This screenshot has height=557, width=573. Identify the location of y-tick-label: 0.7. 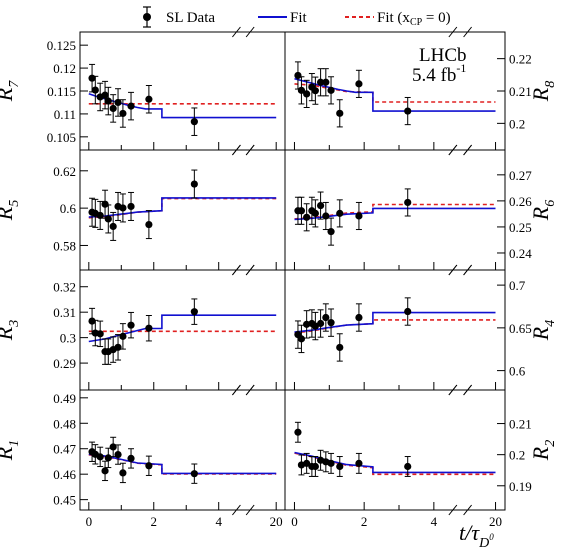
(517, 285).